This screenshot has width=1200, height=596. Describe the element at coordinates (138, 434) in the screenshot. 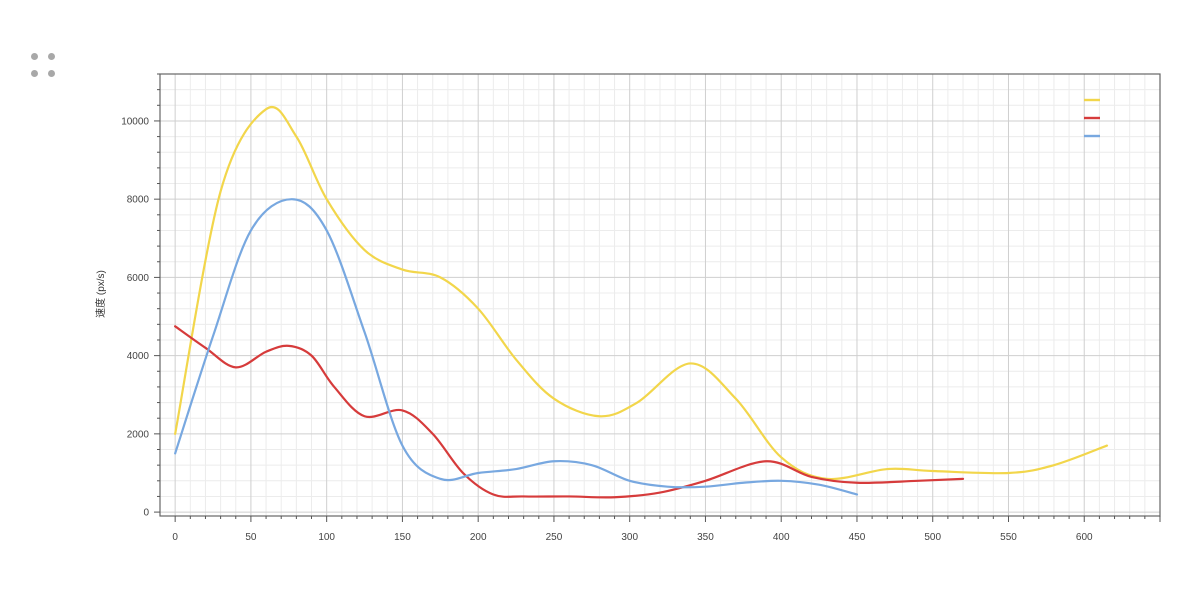

I see `y-tick-label: 2000` at that location.